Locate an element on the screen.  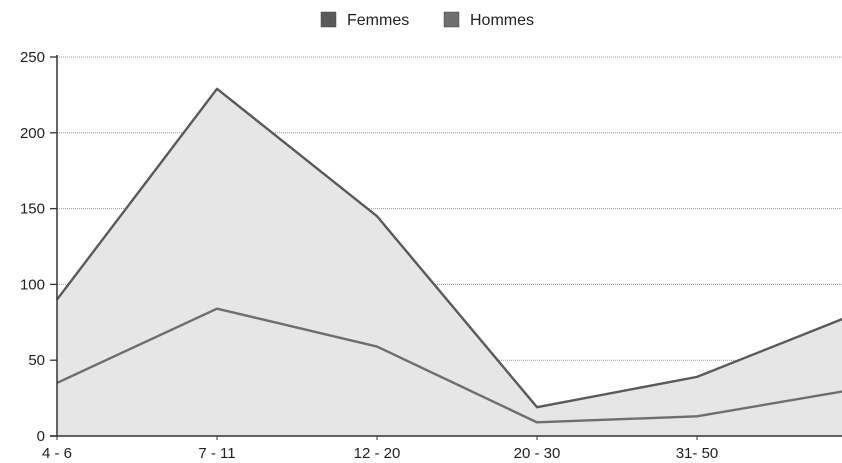
y-tick-label: 200 is located at coordinates (32, 133).